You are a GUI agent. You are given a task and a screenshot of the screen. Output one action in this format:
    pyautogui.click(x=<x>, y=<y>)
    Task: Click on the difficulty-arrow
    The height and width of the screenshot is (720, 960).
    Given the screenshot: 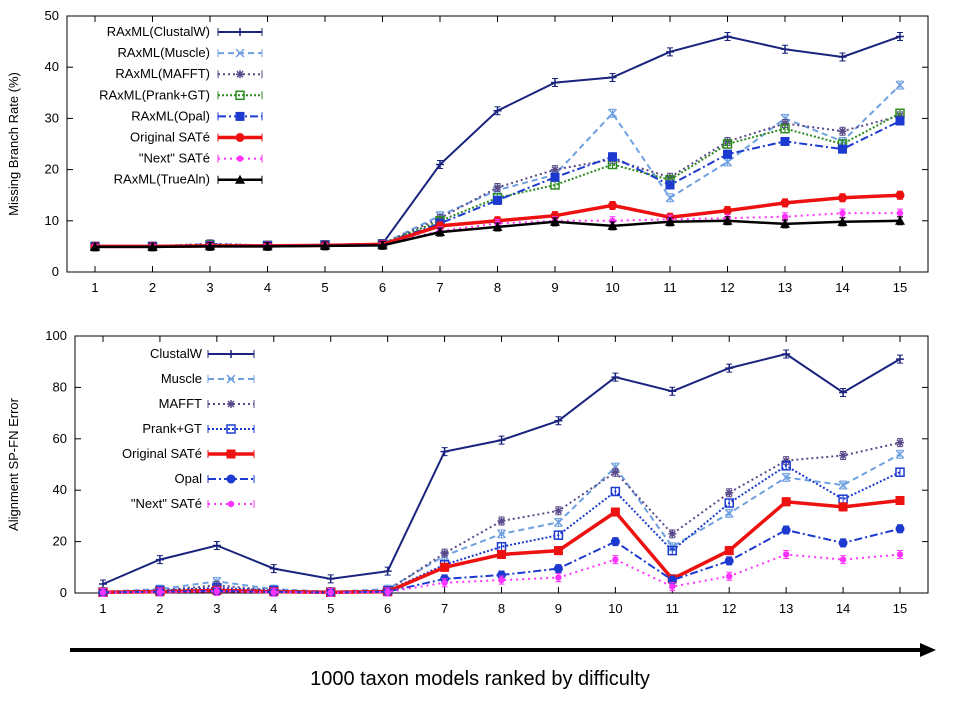 What is the action you would take?
    pyautogui.click(x=503, y=650)
    